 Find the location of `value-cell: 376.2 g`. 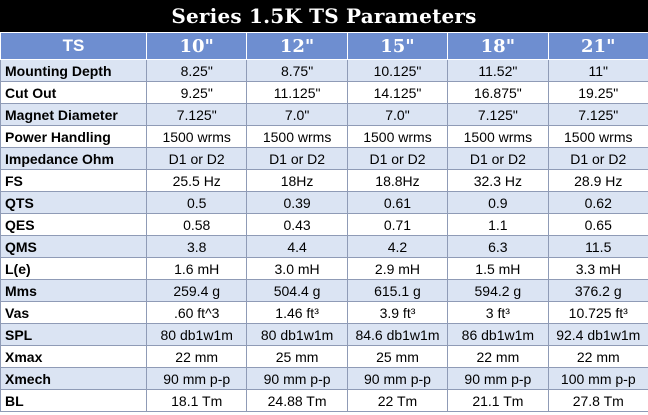

value-cell: 376.2 g is located at coordinates (597, 290).